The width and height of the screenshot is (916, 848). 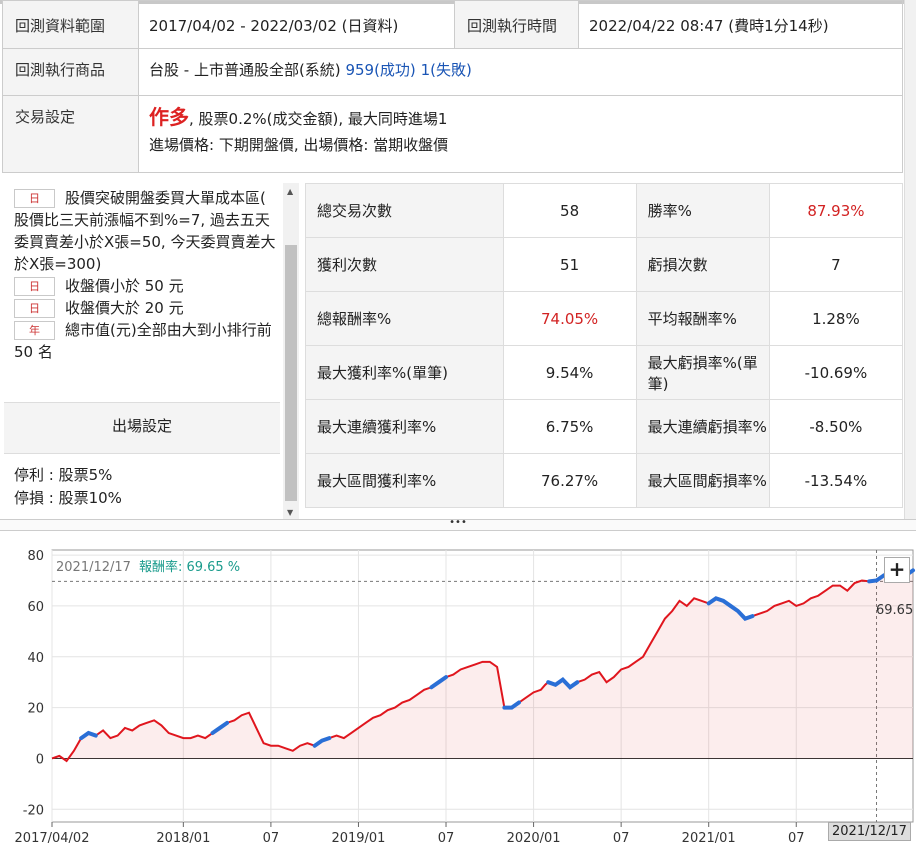 I want to click on condition-item: 日收盤價小於 50 元, so click(x=145, y=286).